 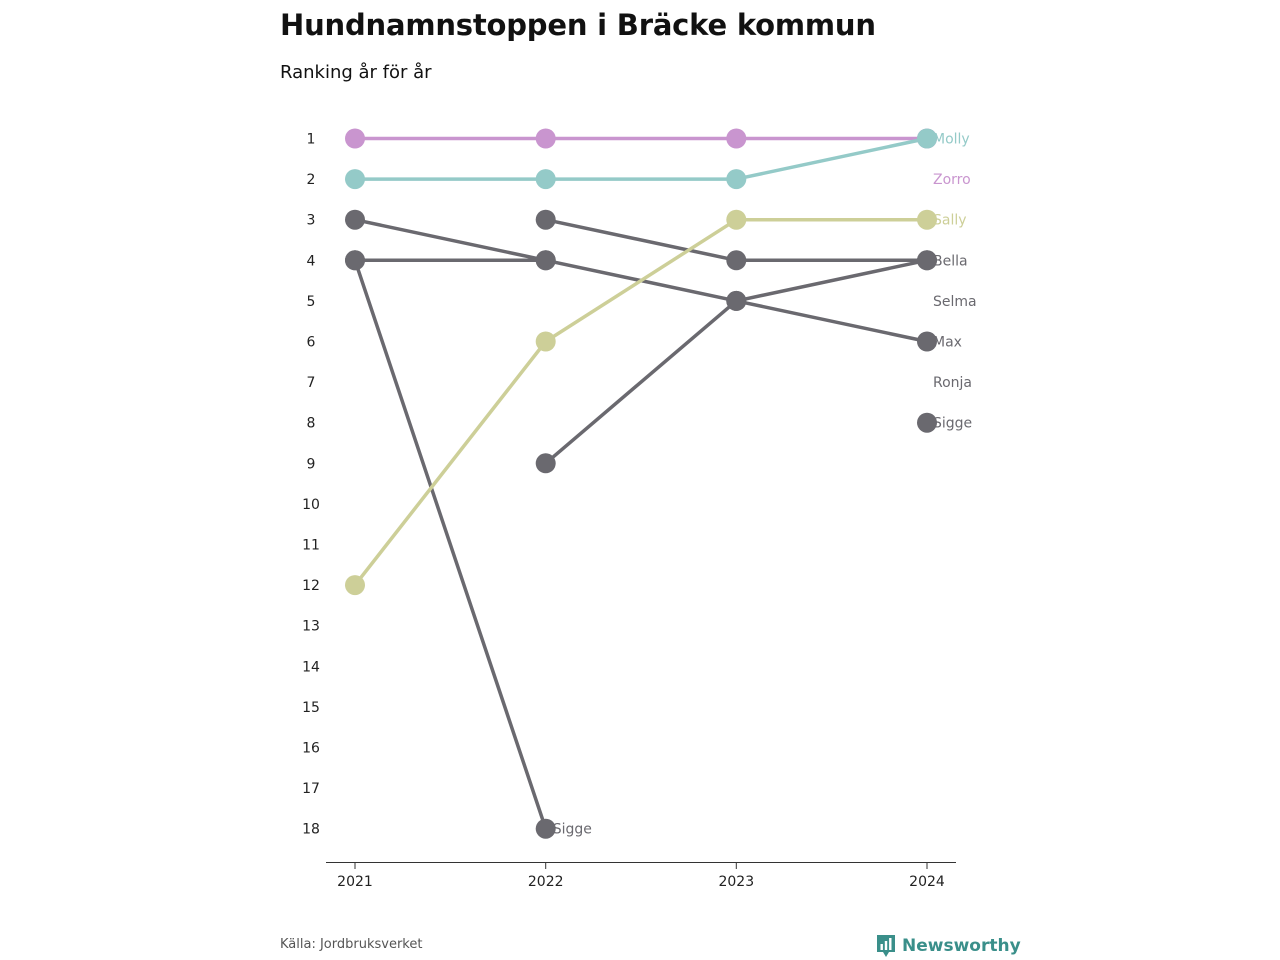 What do you see at coordinates (311, 383) in the screenshot?
I see `y-tick-label: 7` at bounding box center [311, 383].